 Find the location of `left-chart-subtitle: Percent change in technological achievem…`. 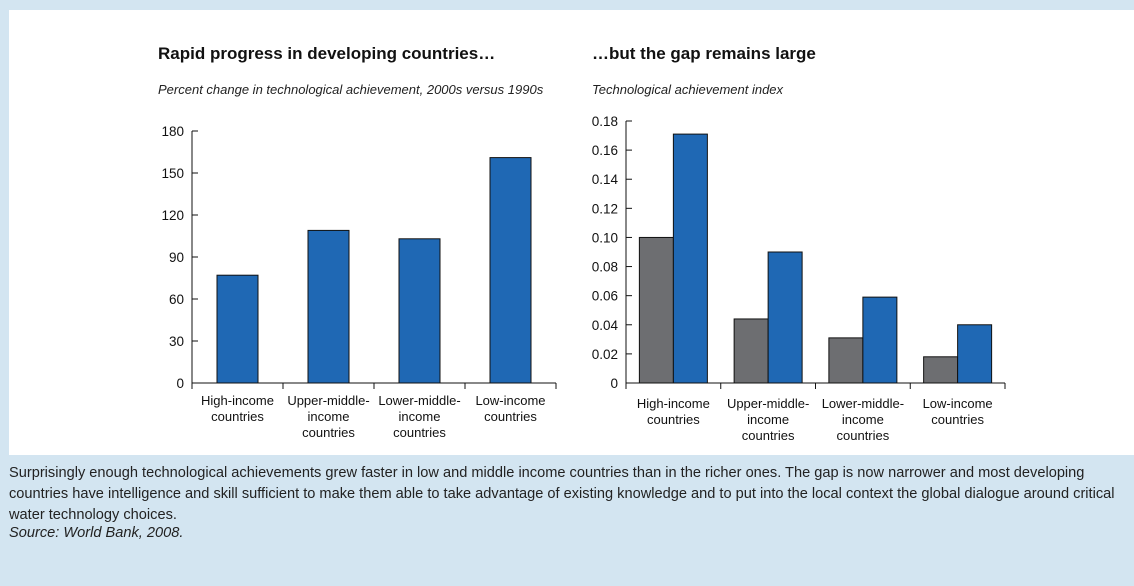

left-chart-subtitle: Percent change in technological achievem… is located at coordinates (351, 89).